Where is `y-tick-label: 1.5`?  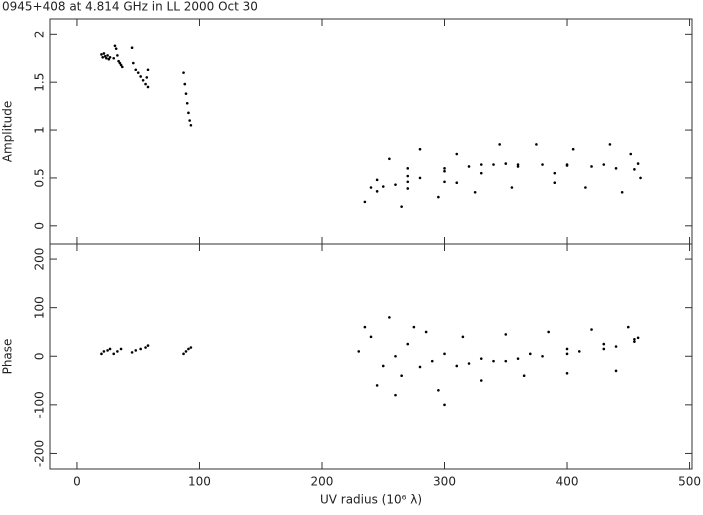
y-tick-label: 1.5 is located at coordinates (40, 82).